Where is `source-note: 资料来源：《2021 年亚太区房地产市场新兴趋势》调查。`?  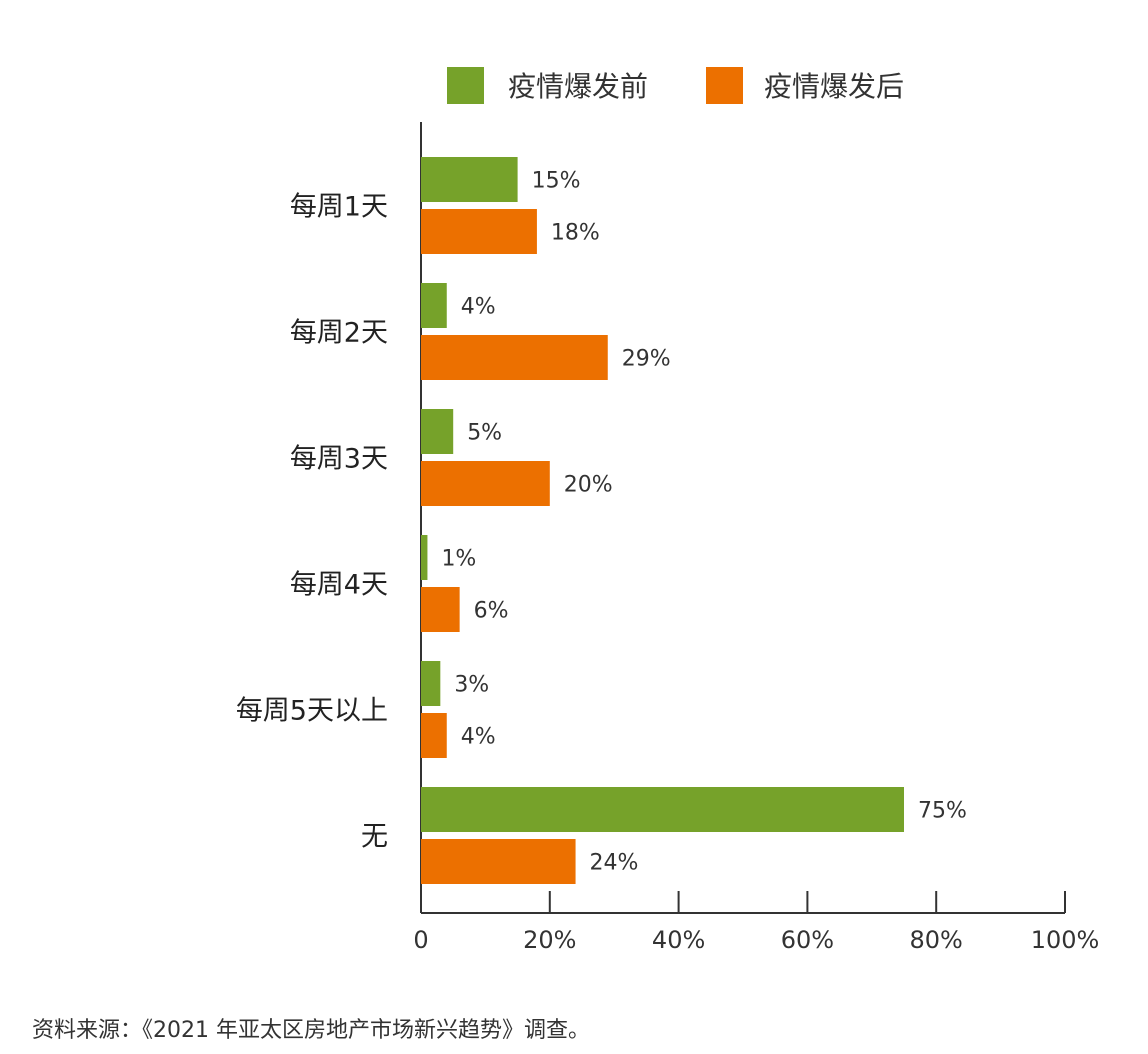 source-note: 资料来源：《2021 年亚太区房地产市场新兴趋势》调查。 is located at coordinates (311, 1030).